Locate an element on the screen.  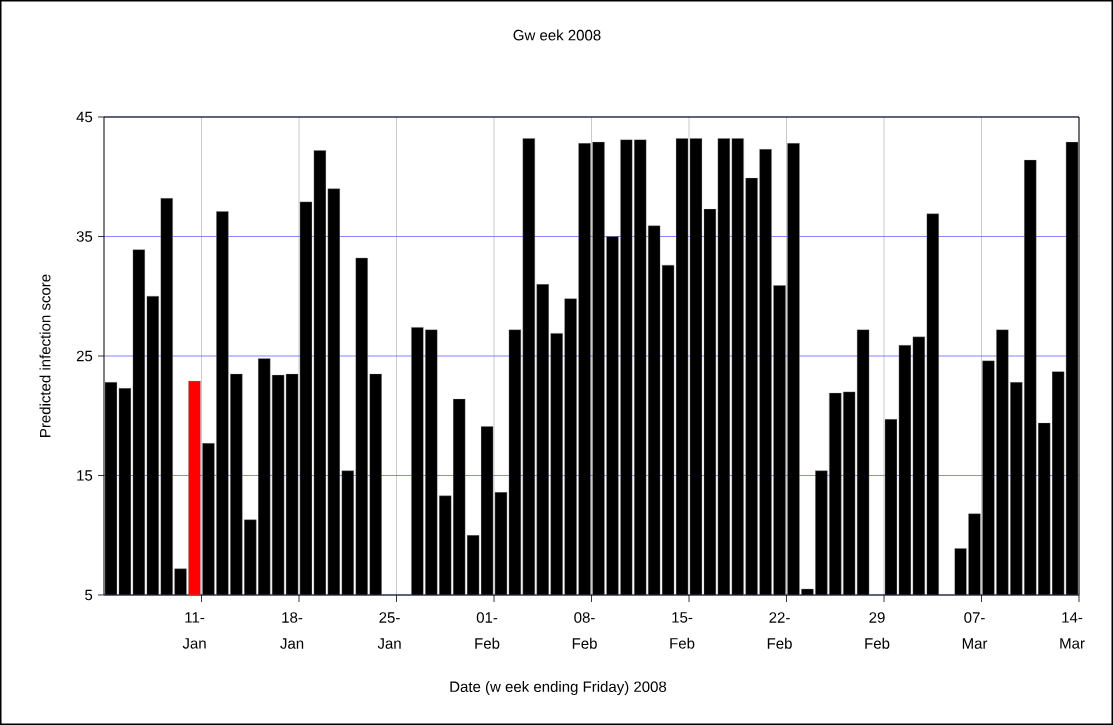
x-axis-title: Date (w eek ending Friday) 2008 is located at coordinates (558, 687).